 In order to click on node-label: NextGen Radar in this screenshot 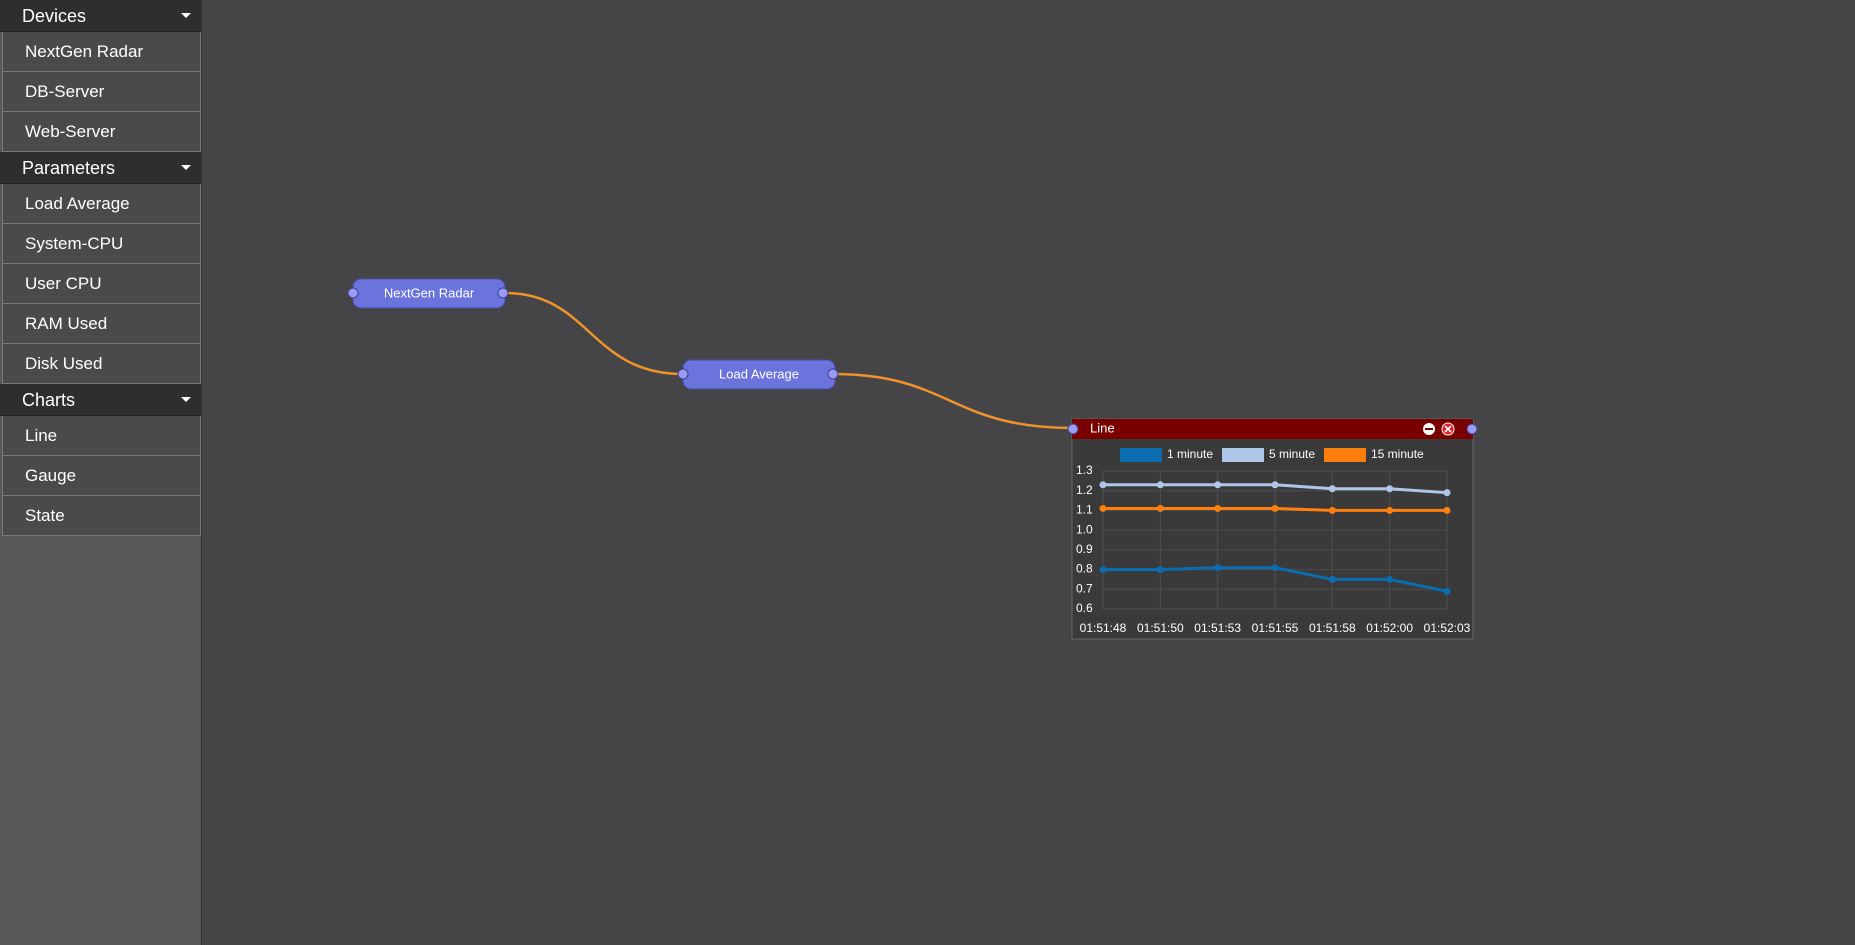, I will do `click(429, 292)`.